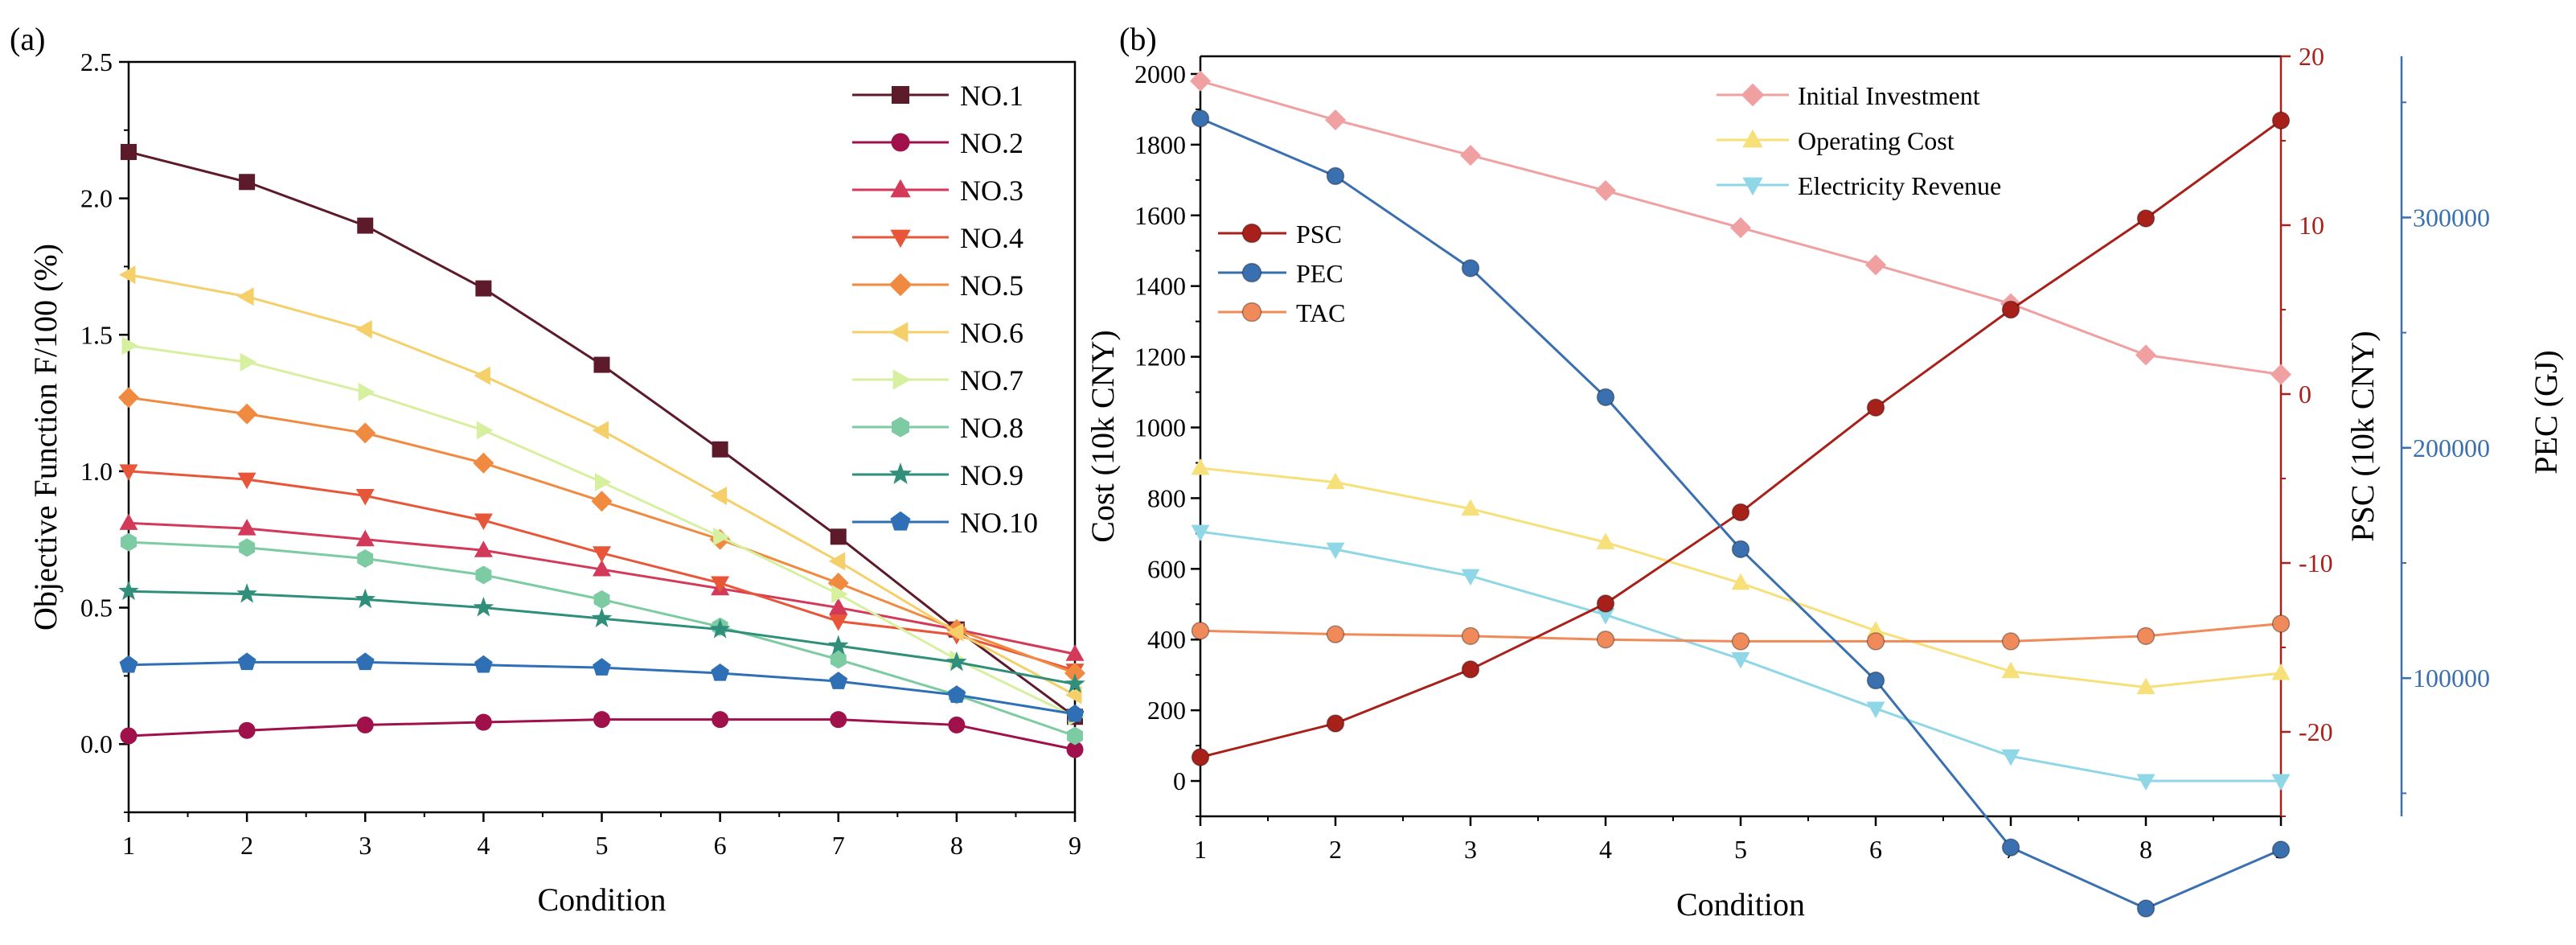 The height and width of the screenshot is (945, 2576). Describe the element at coordinates (247, 845) in the screenshot. I see `x-tick-label: 2` at that location.